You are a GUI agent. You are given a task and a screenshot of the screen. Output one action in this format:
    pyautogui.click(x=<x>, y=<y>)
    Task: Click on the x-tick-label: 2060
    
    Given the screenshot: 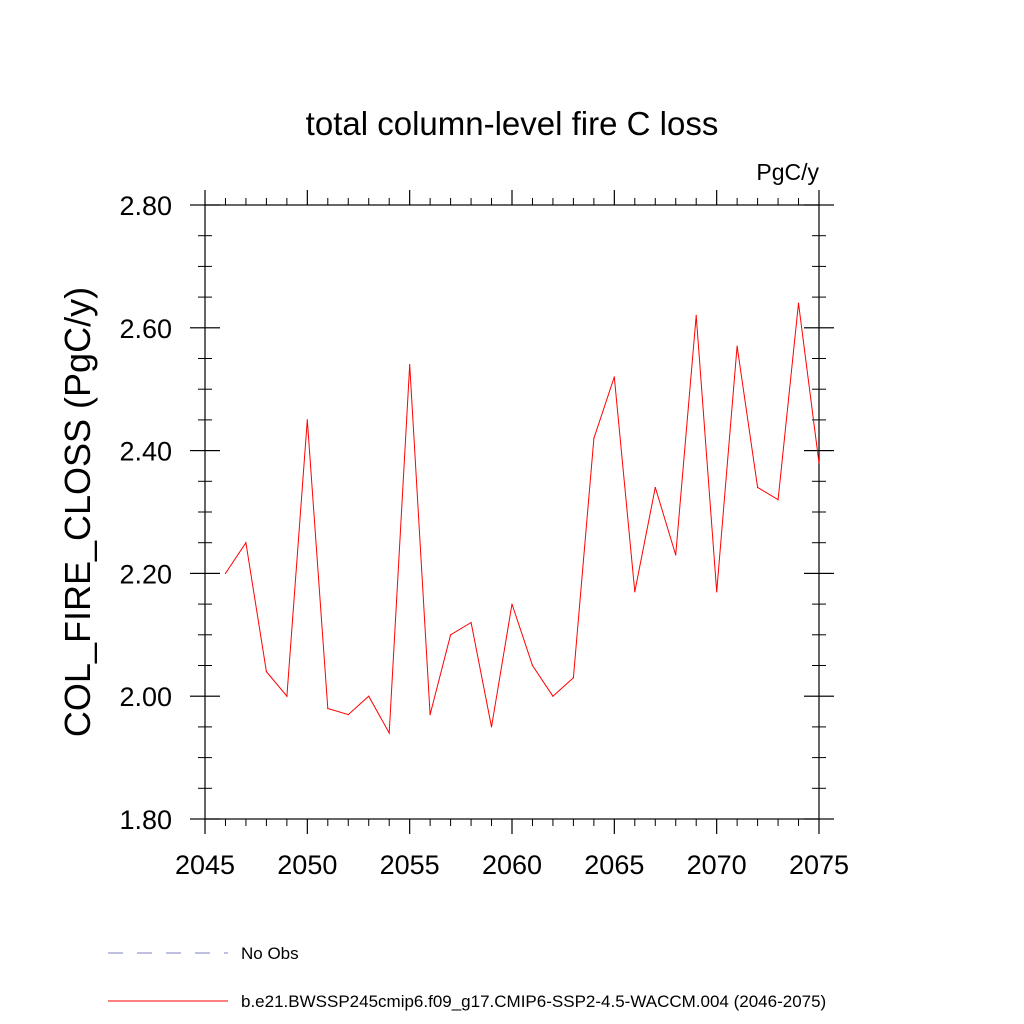 What is the action you would take?
    pyautogui.click(x=512, y=865)
    